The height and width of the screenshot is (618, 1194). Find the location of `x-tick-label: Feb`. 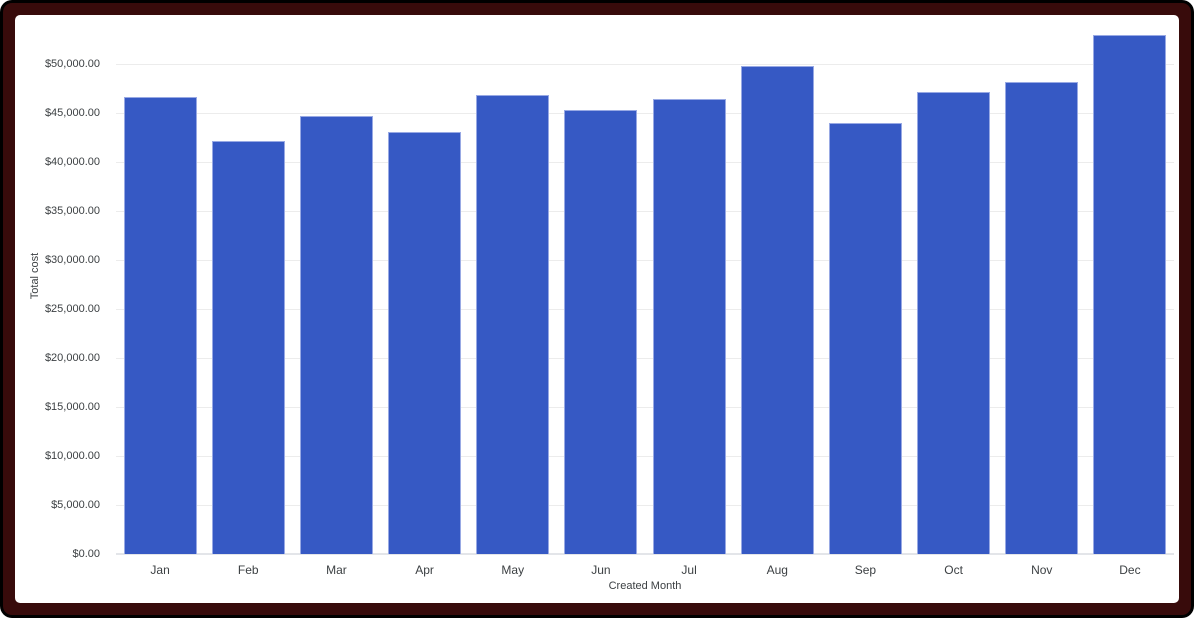

x-tick-label: Feb is located at coordinates (248, 570).